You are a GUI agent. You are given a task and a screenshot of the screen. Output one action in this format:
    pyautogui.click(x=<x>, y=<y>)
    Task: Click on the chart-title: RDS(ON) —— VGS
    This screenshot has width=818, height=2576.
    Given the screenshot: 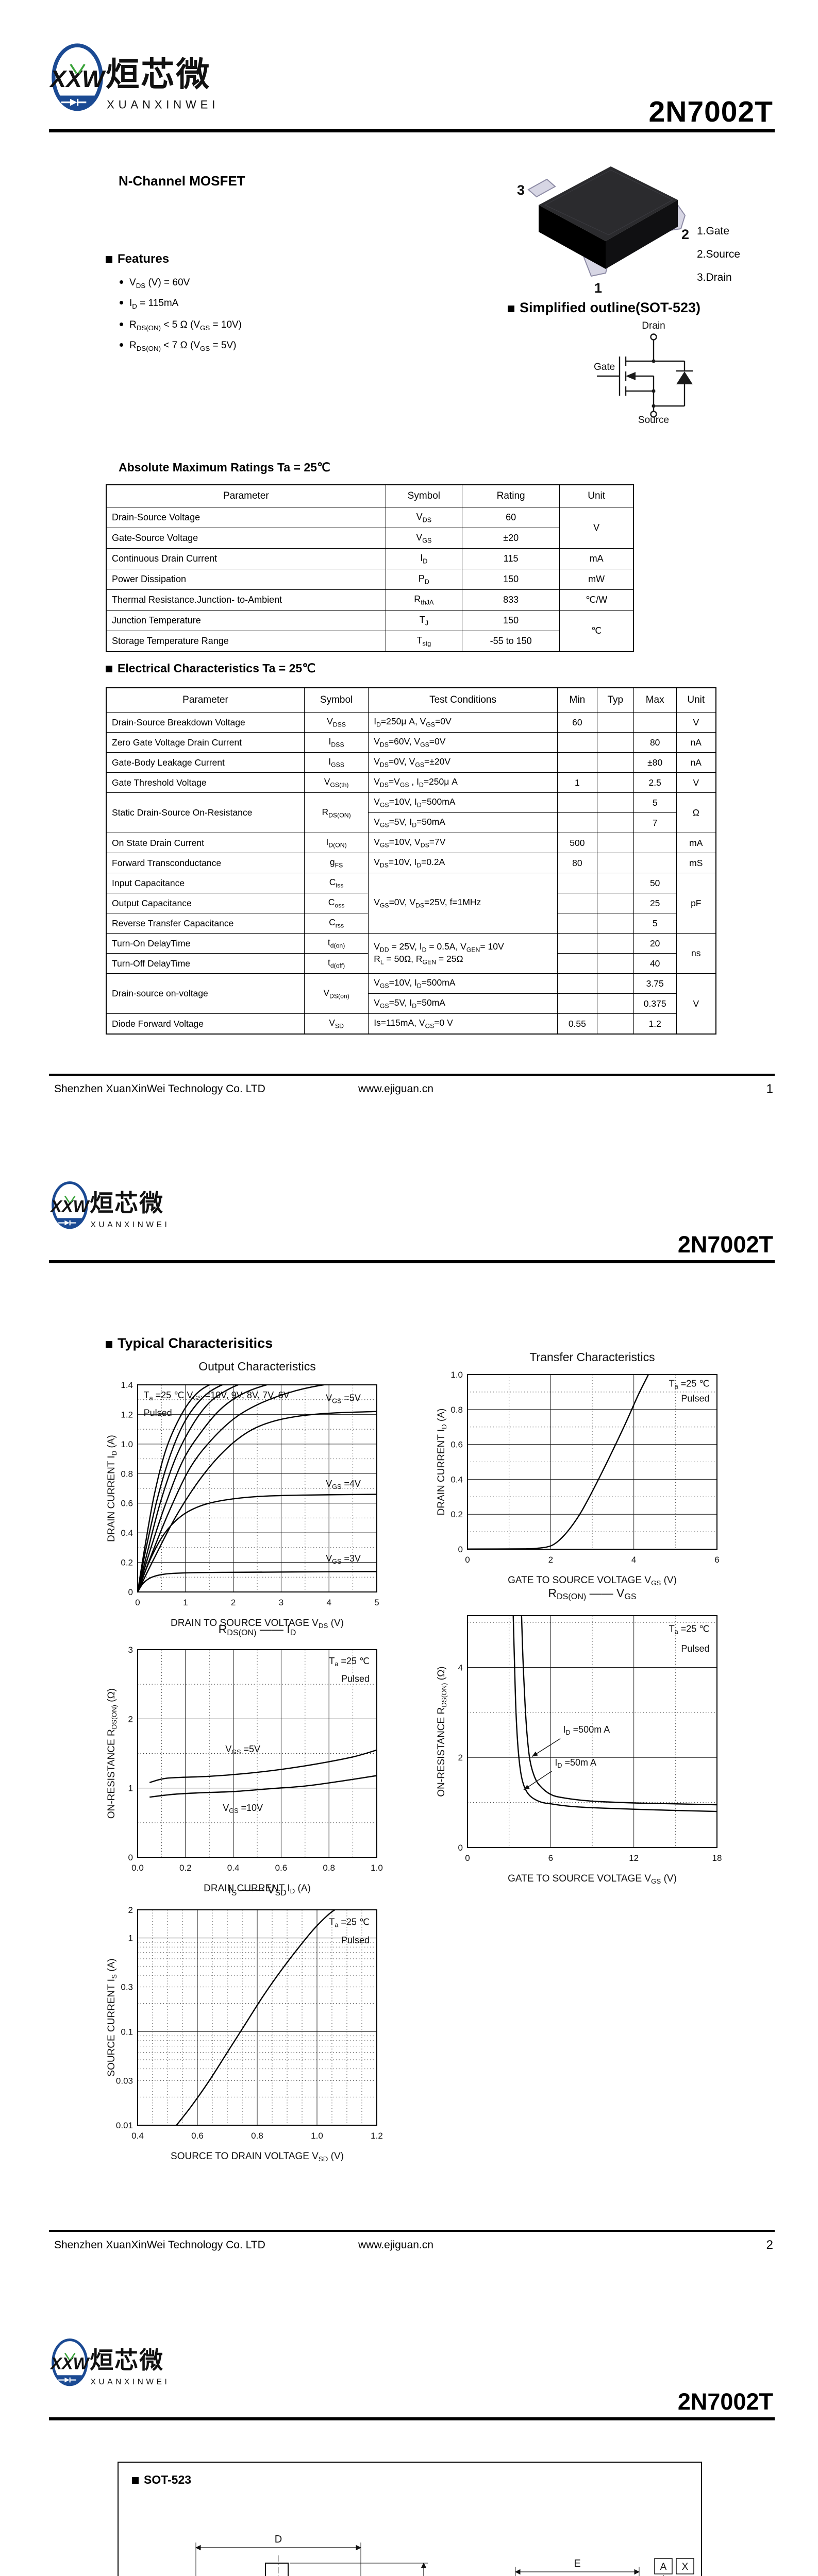 What is the action you would take?
    pyautogui.click(x=592, y=1593)
    